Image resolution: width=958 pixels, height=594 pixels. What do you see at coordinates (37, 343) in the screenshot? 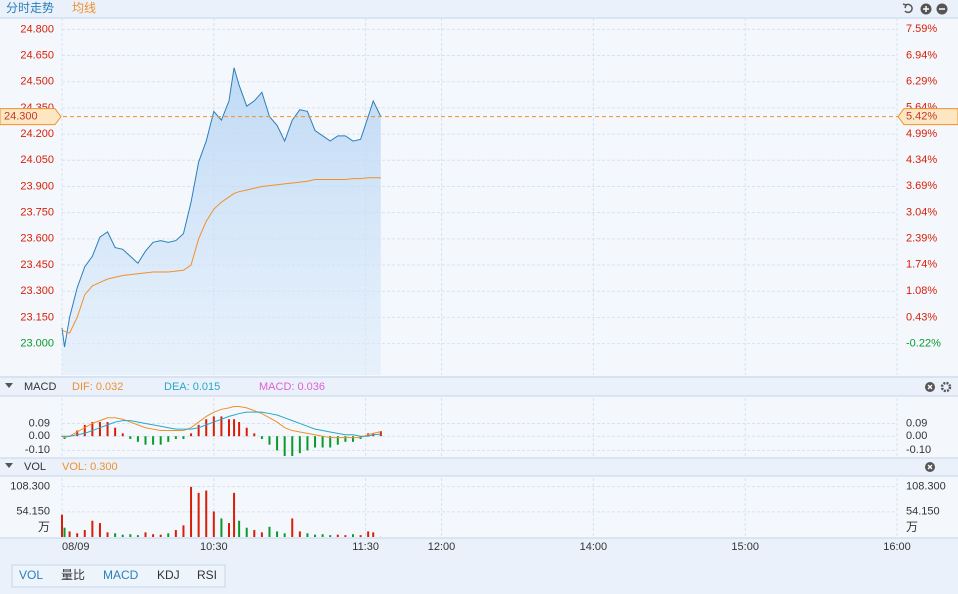
I see `y-tick-label: 23.000` at bounding box center [37, 343].